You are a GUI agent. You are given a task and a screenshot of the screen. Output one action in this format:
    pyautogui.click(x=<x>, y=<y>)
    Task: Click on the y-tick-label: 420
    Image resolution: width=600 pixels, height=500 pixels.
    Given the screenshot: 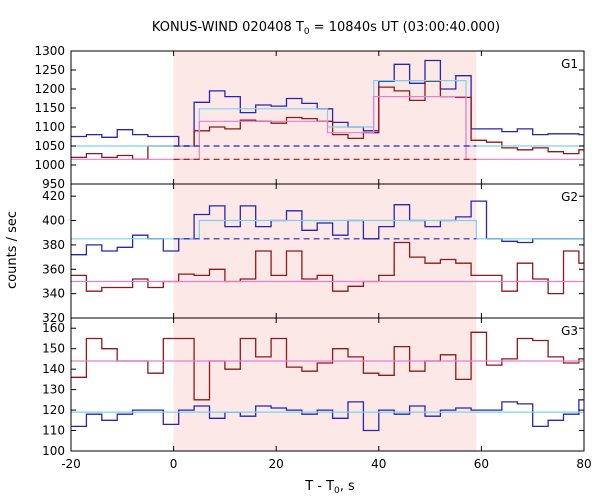 What is the action you would take?
    pyautogui.click(x=53, y=196)
    